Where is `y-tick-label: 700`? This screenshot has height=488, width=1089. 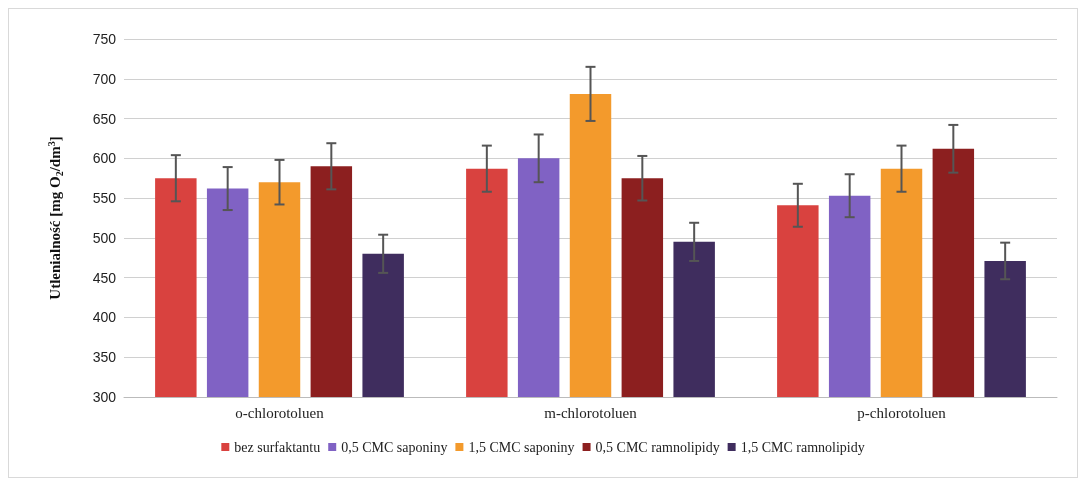 y-tick-label: 700 is located at coordinates (104, 78).